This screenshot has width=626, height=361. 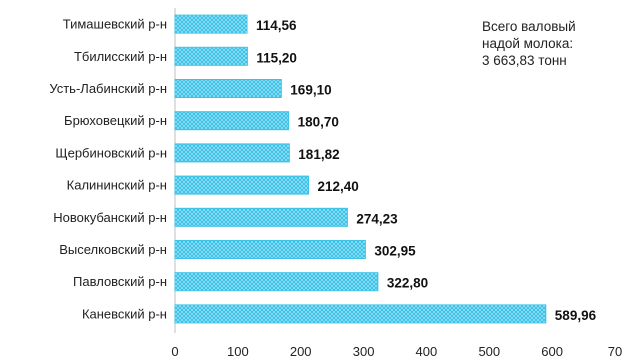 What do you see at coordinates (115, 120) in the screenshot?
I see `category-label: Брюховецкий р-н` at bounding box center [115, 120].